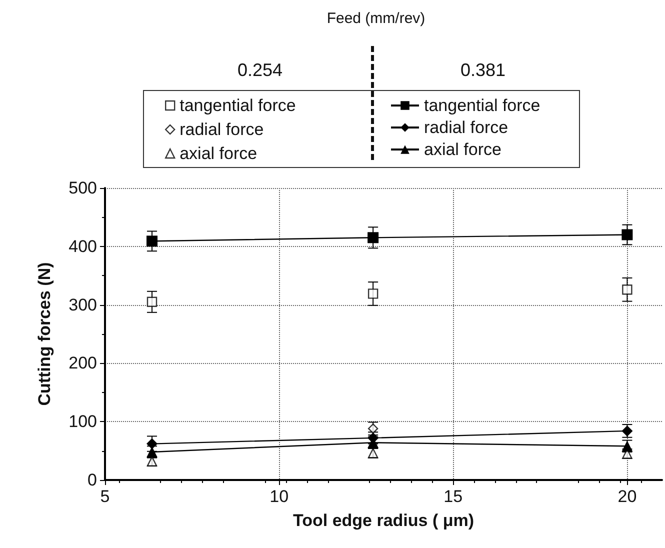  Describe the element at coordinates (82, 363) in the screenshot. I see `y-tick-label: 200` at that location.